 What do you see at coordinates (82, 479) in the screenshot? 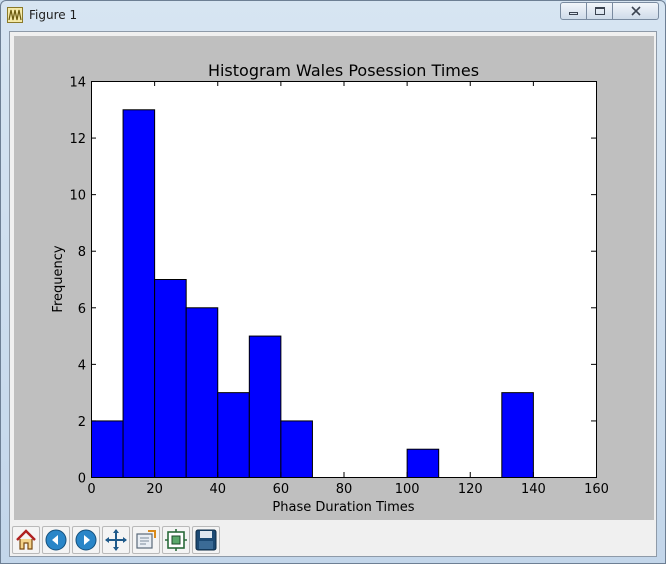
I see `y-tick-label: 0` at bounding box center [82, 479].